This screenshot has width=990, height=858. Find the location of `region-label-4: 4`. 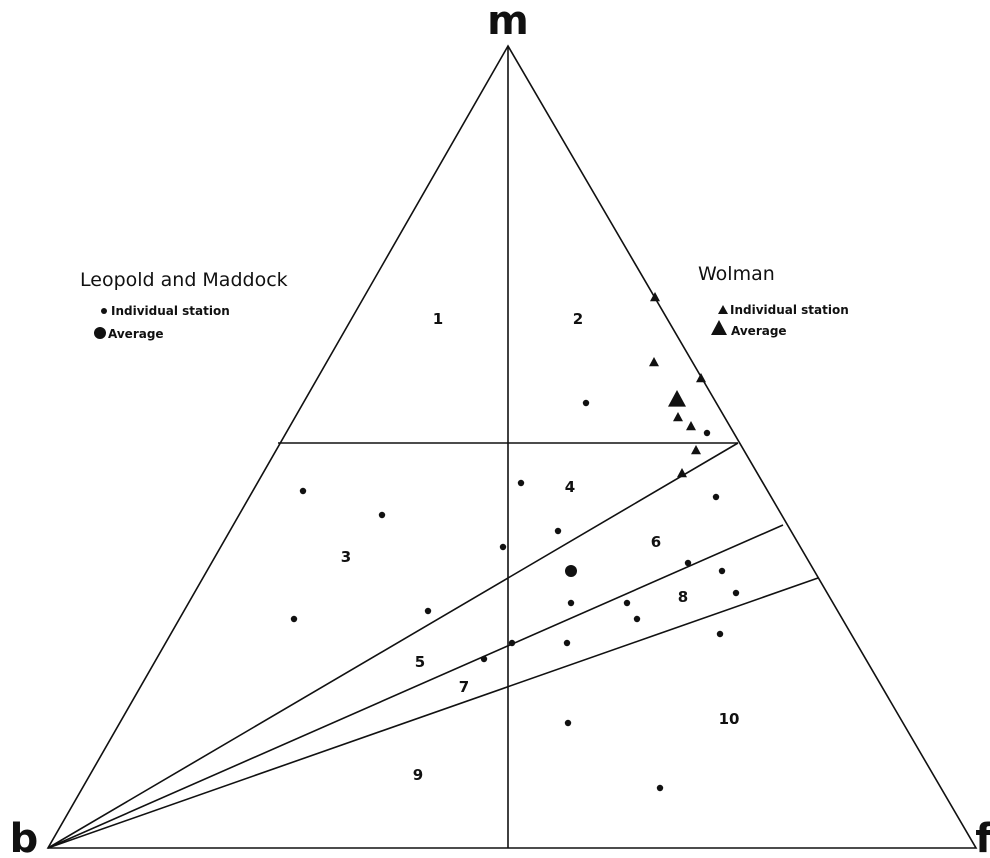

region-label-4: 4 is located at coordinates (570, 487).